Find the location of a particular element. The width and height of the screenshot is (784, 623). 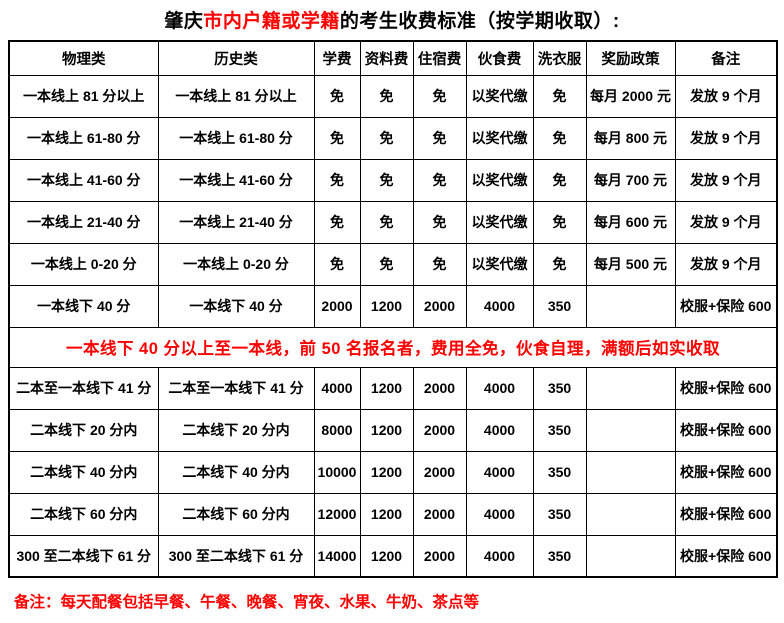

column-header: 历史类 is located at coordinates (236, 58).